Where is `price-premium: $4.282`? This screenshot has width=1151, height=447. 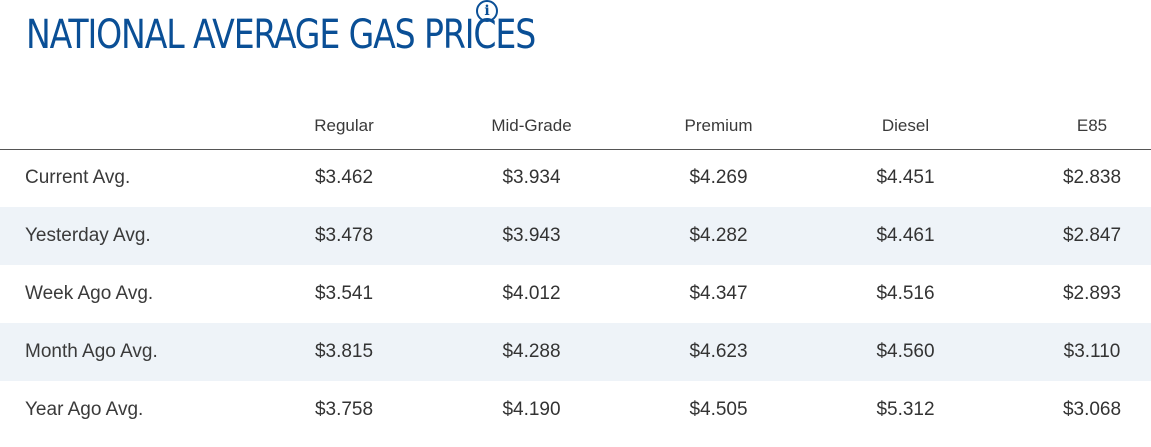
price-premium: $4.282 is located at coordinates (718, 235).